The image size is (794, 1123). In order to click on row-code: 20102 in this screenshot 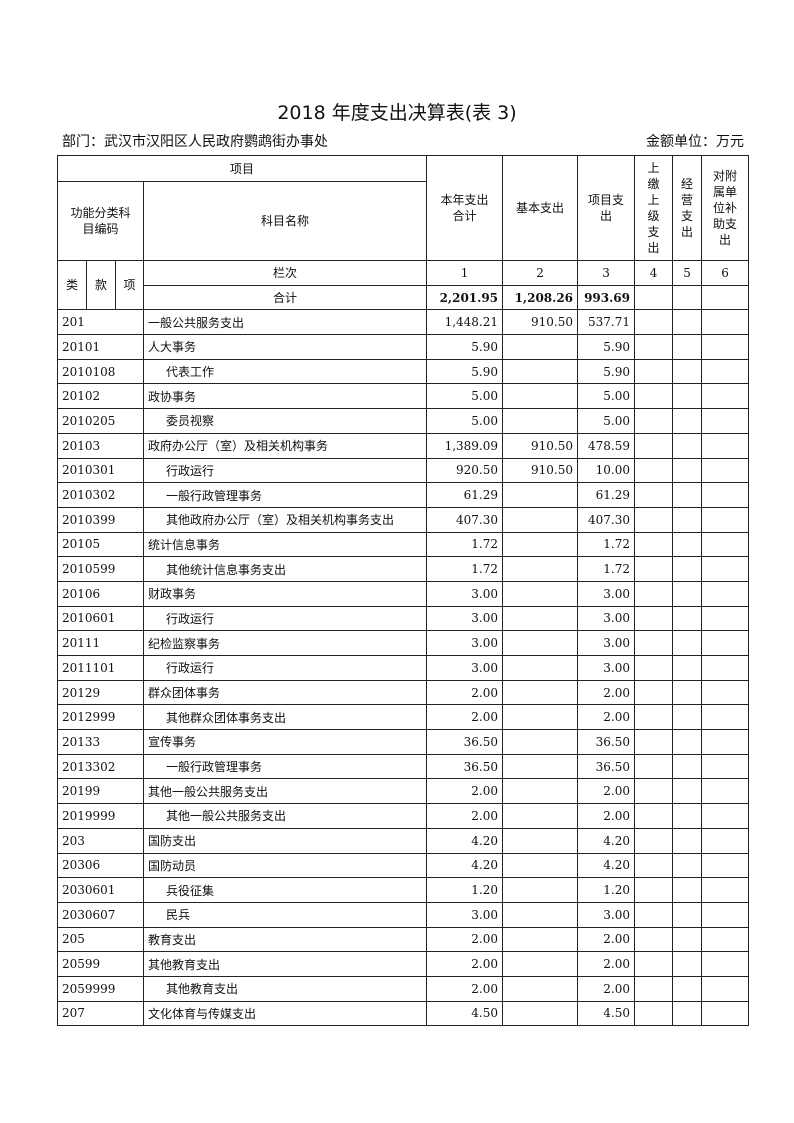, I will do `click(100, 396)`.